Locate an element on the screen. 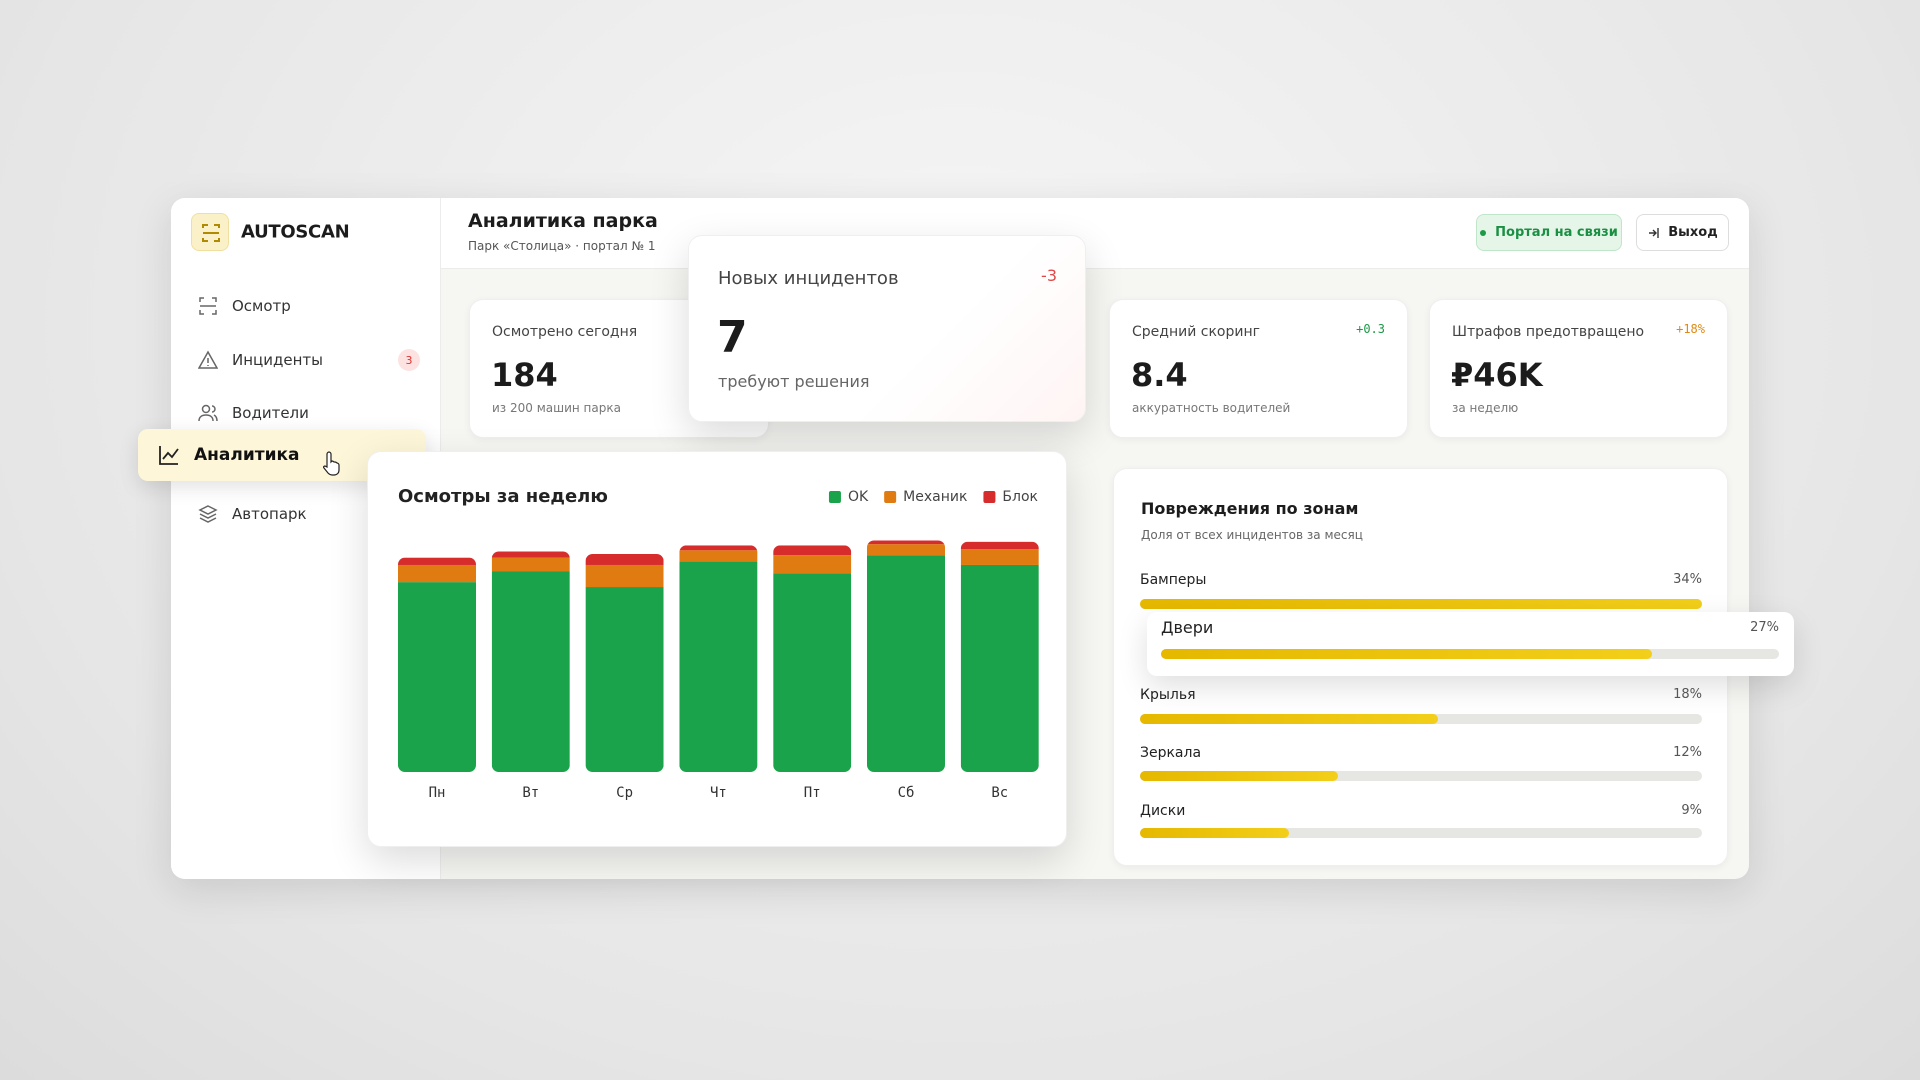 This screenshot has width=1920, height=1080. nav-label: Водители is located at coordinates (270, 413).